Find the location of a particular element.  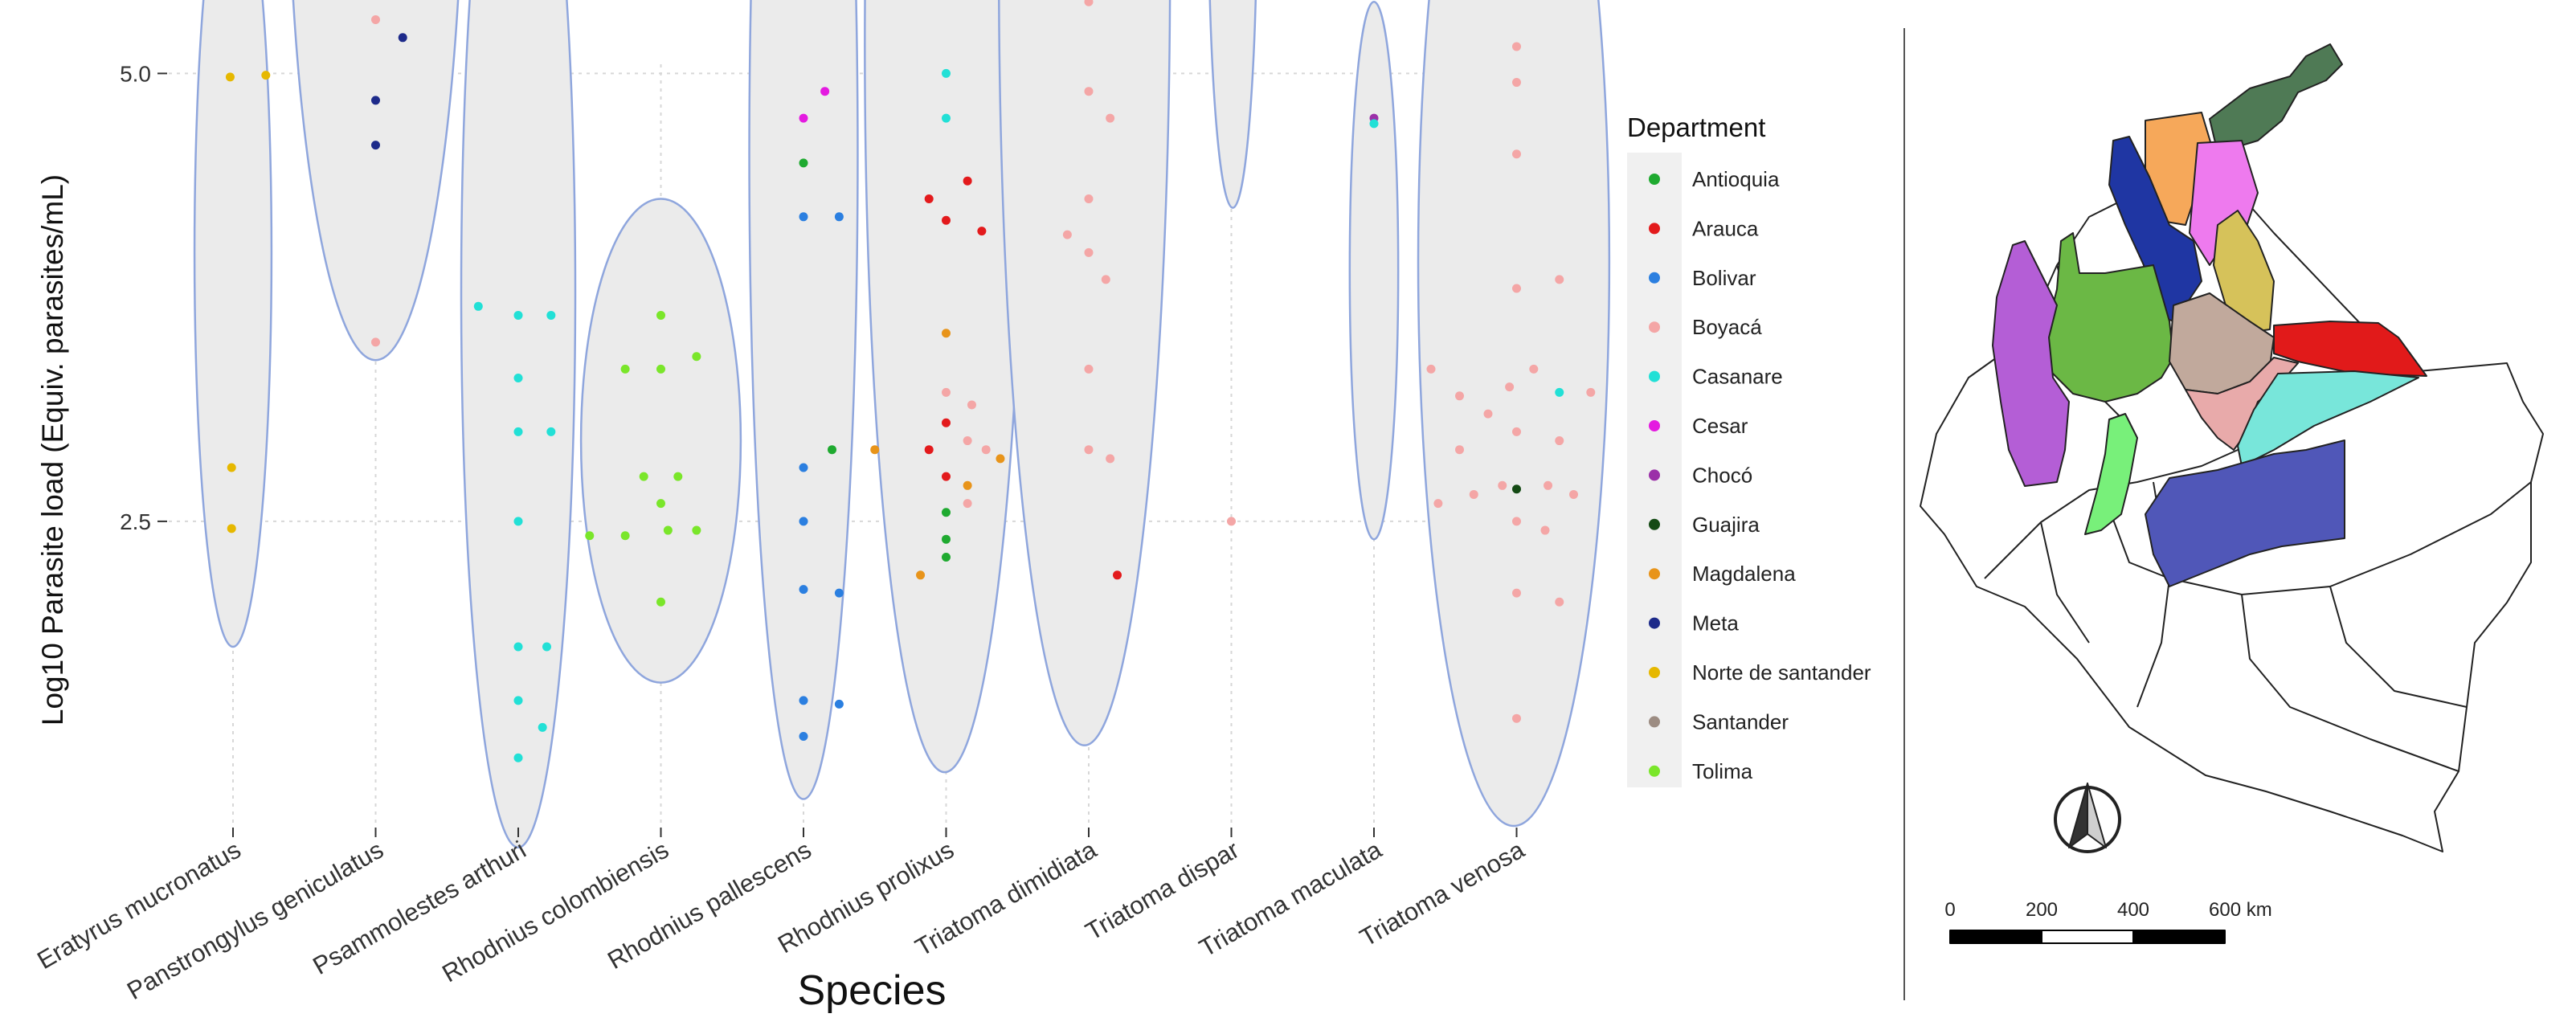

legend-label: Meta is located at coordinates (1716, 623).